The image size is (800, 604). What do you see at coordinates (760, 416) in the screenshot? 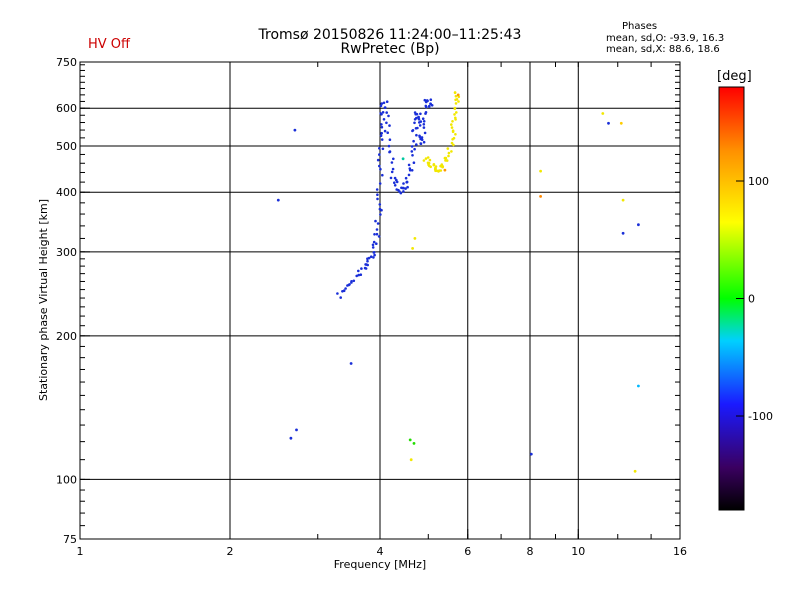
I see `colorbar-tick-label: -100` at bounding box center [760, 416].